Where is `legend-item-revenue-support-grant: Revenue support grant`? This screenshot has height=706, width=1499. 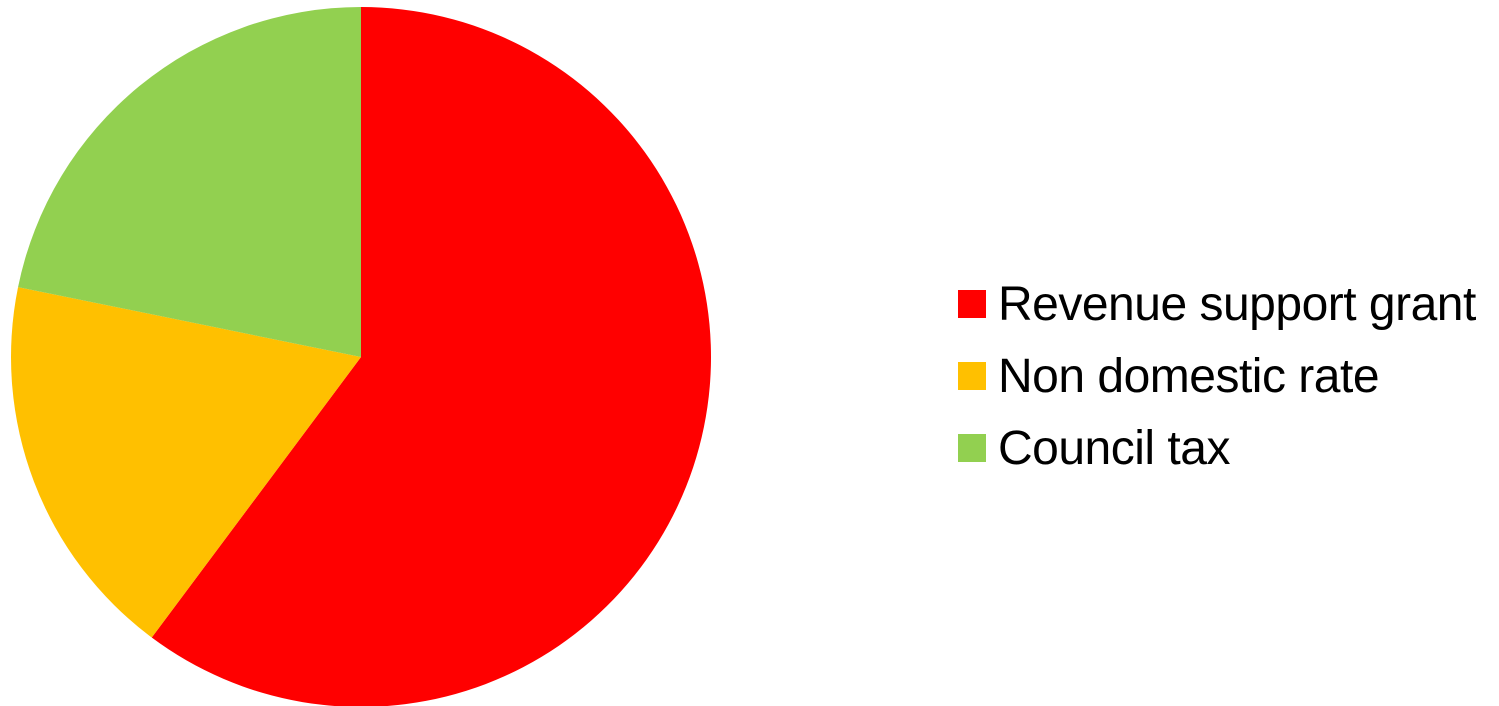 legend-item-revenue-support-grant: Revenue support grant is located at coordinates (1217, 304).